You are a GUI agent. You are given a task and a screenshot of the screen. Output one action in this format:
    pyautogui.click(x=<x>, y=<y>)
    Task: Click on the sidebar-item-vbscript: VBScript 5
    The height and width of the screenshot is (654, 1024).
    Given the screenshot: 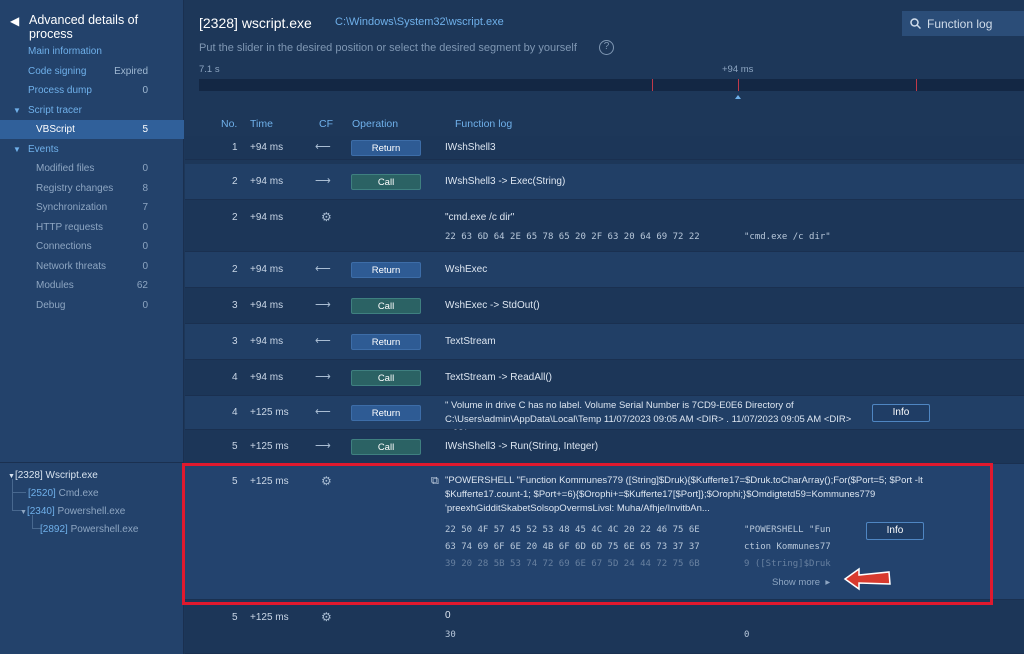 What is the action you would take?
    pyautogui.click(x=92, y=129)
    